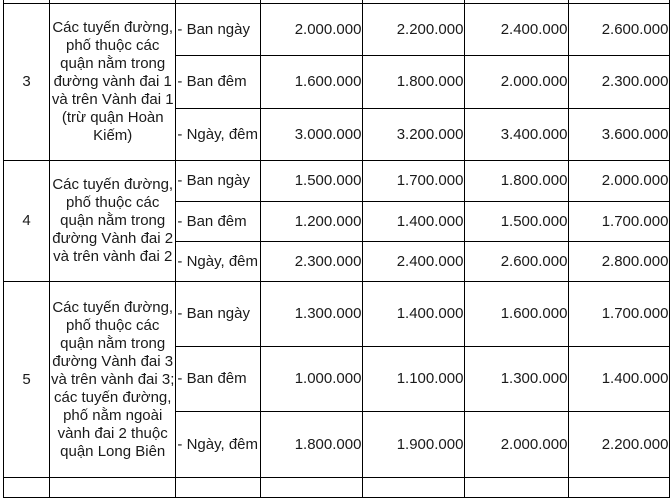  What do you see at coordinates (26, 379) in the screenshot?
I see `row-number: 5` at bounding box center [26, 379].